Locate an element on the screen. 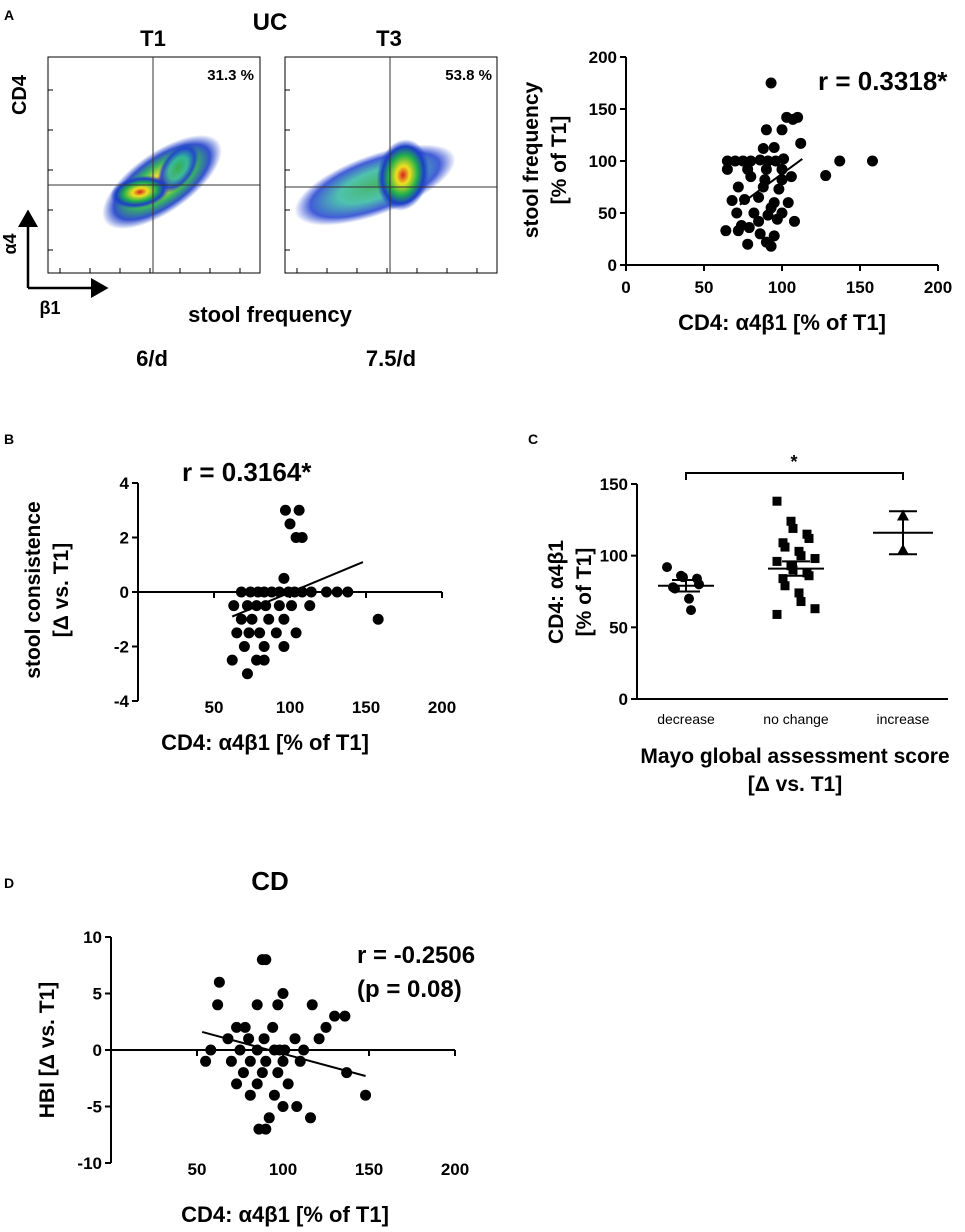  y-tick-label: -5 is located at coordinates (94, 1107).